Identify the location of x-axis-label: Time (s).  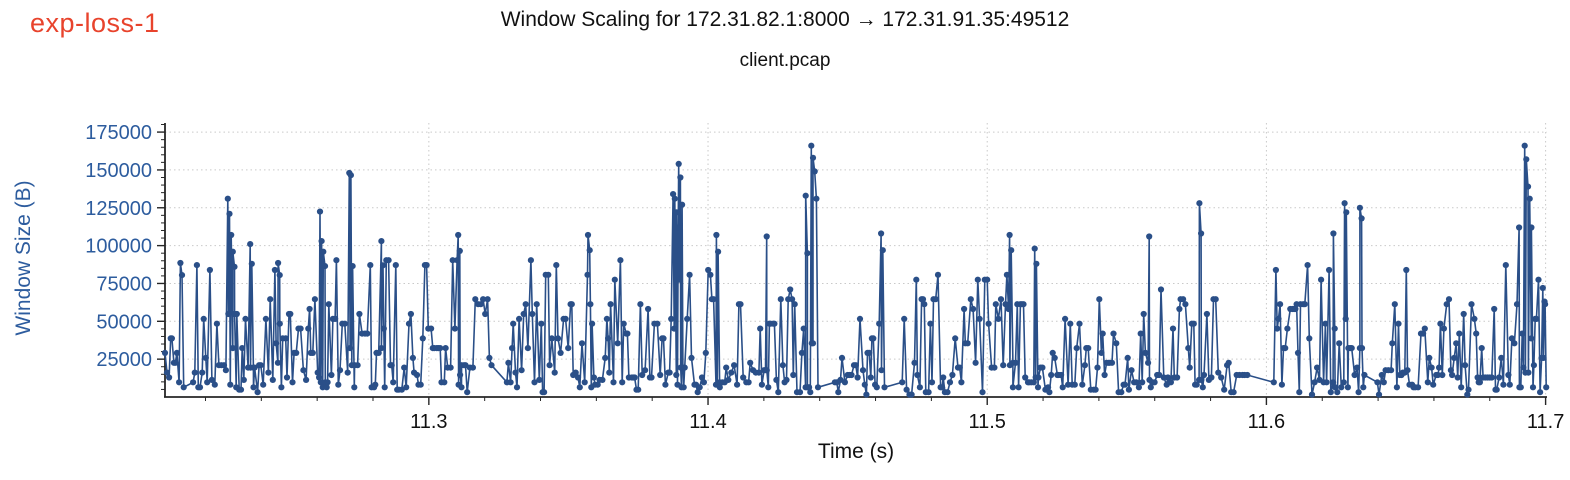
(856, 451).